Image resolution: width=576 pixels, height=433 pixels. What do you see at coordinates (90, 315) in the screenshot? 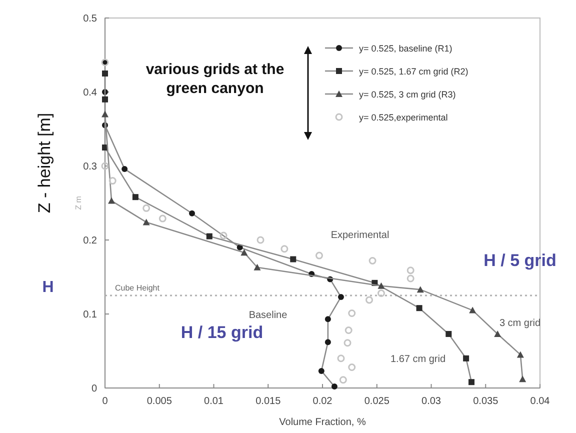
I see `y-tick-label: 0.1` at bounding box center [90, 315].